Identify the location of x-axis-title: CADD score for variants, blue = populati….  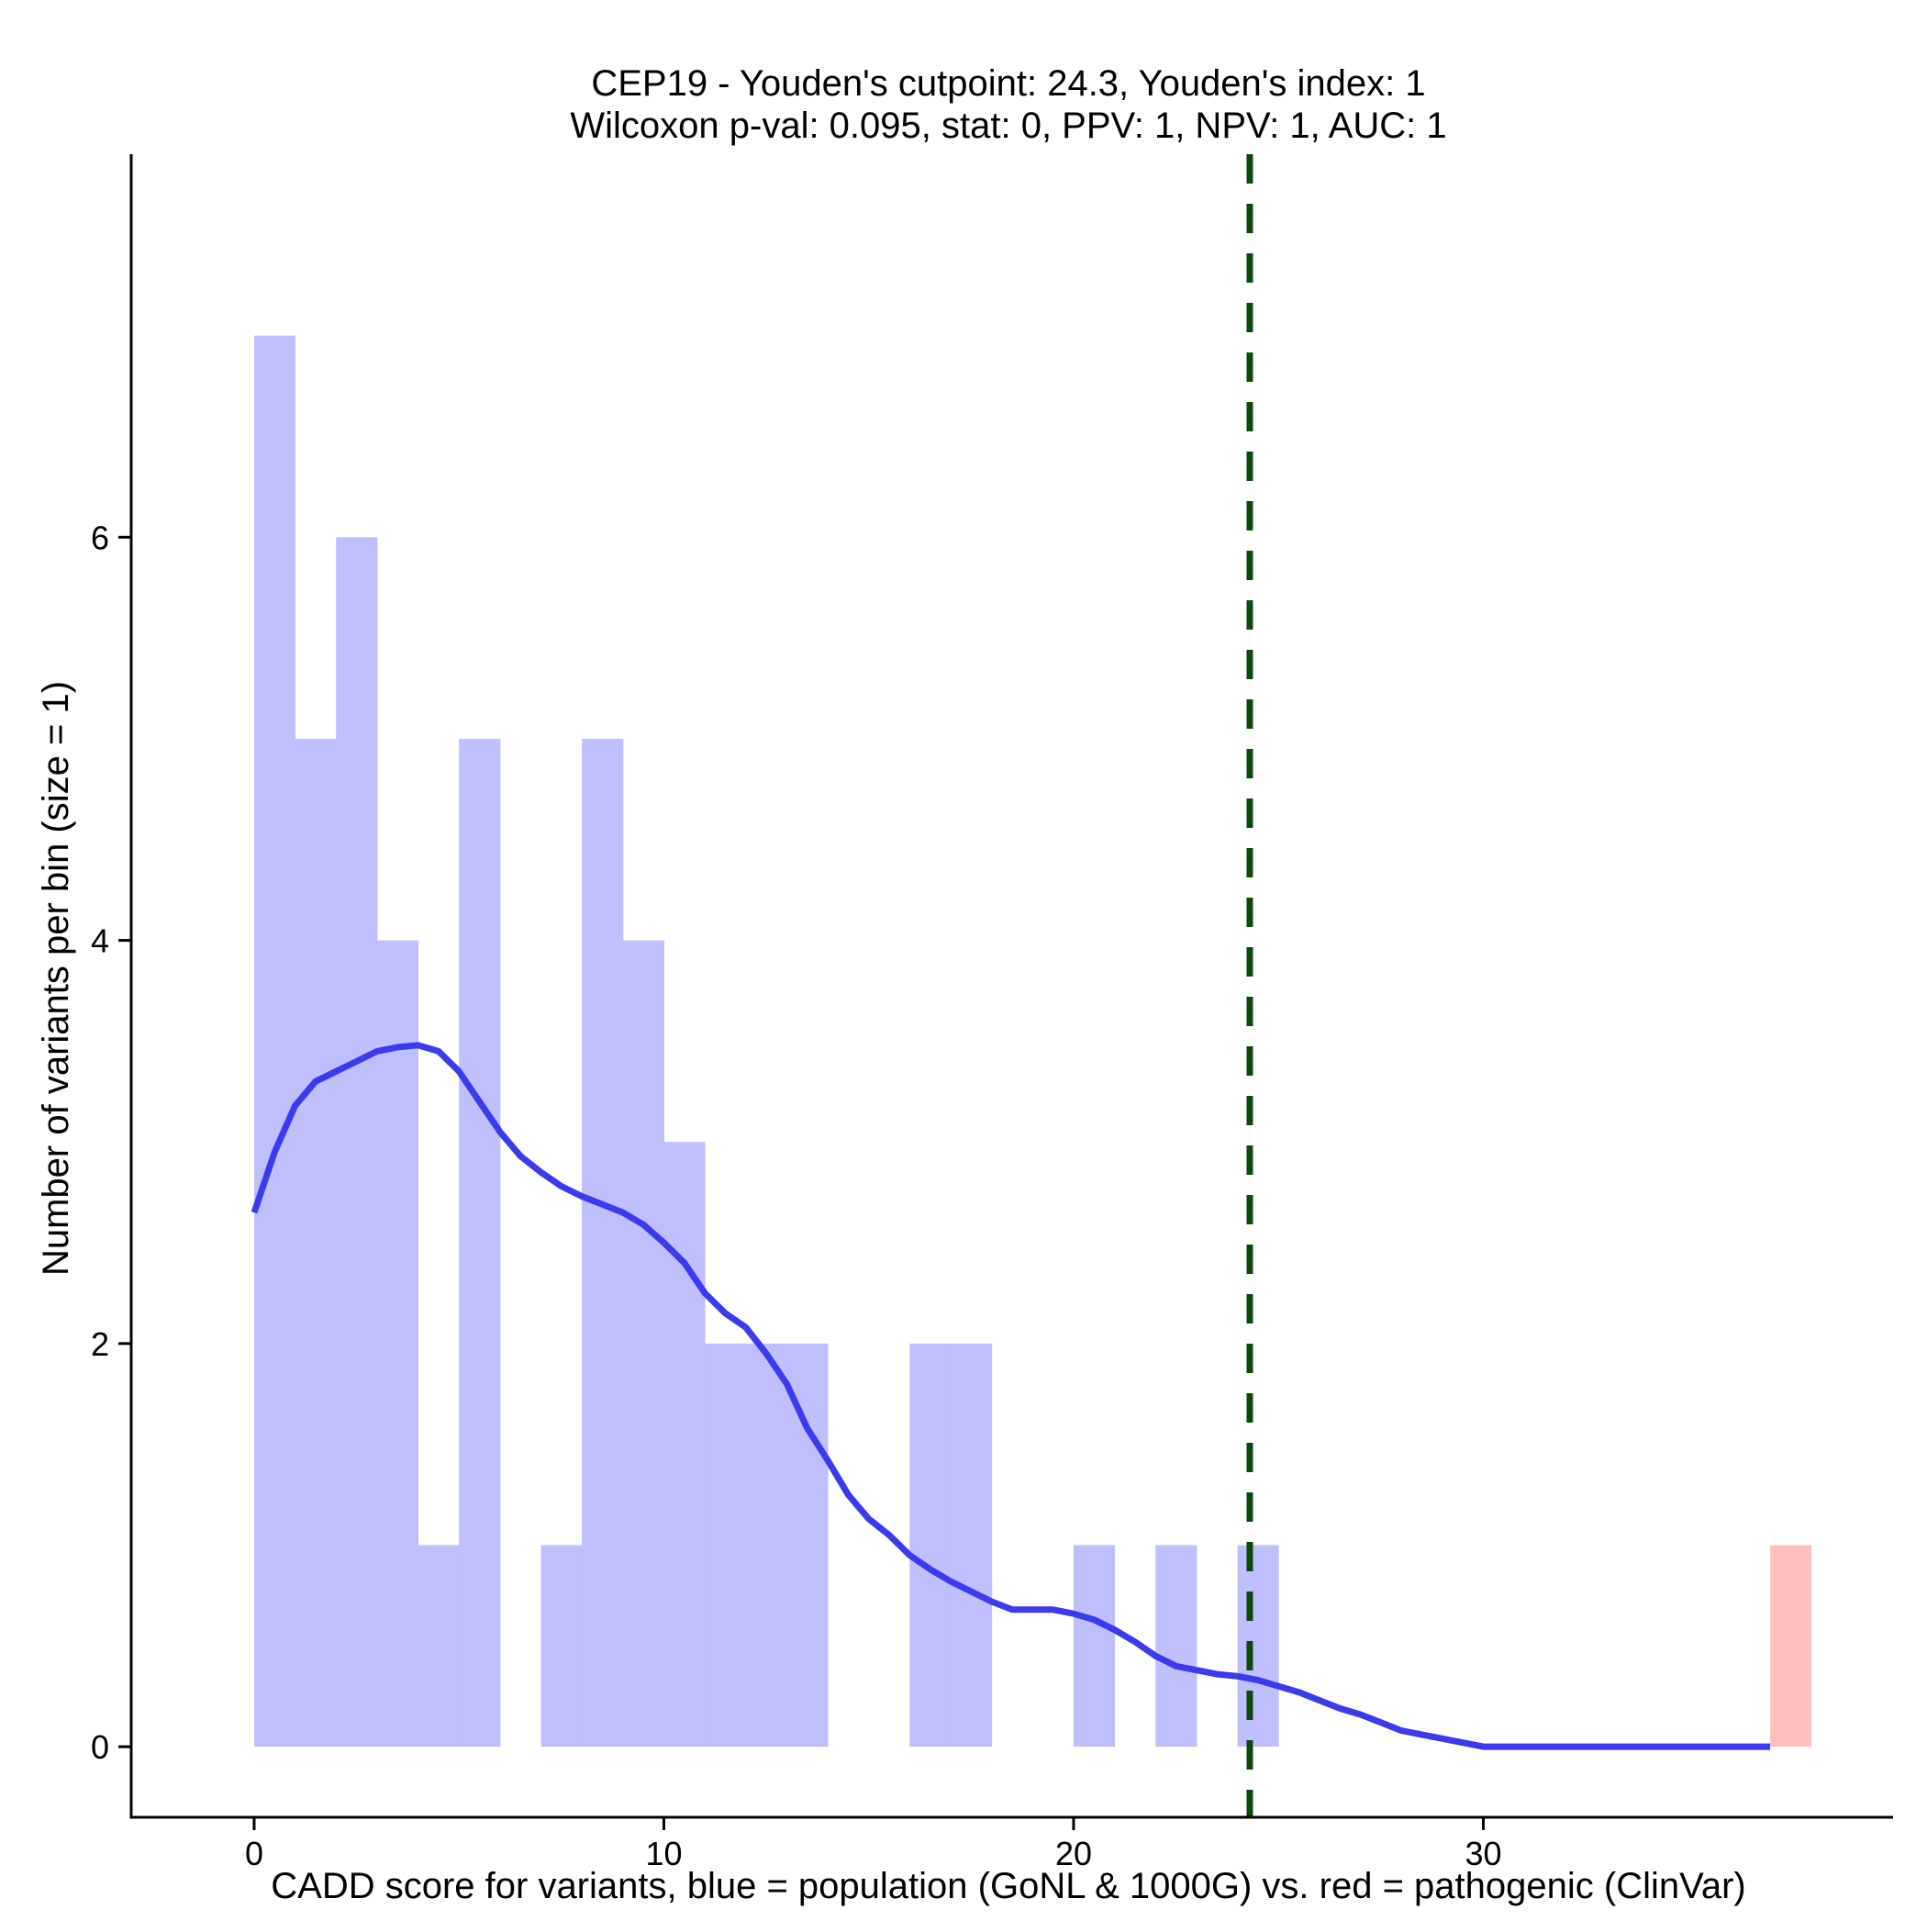
(1008, 1886).